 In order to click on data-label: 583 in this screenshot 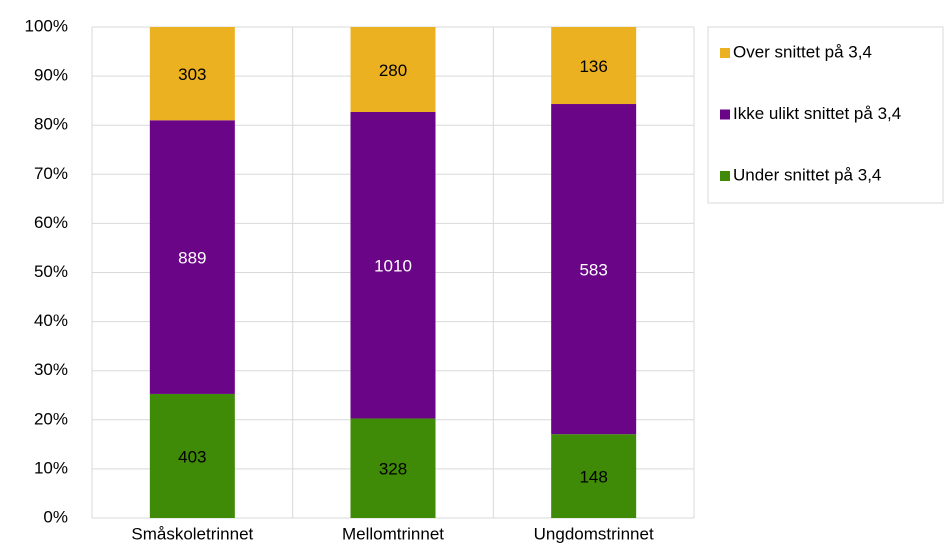, I will do `click(593, 270)`.